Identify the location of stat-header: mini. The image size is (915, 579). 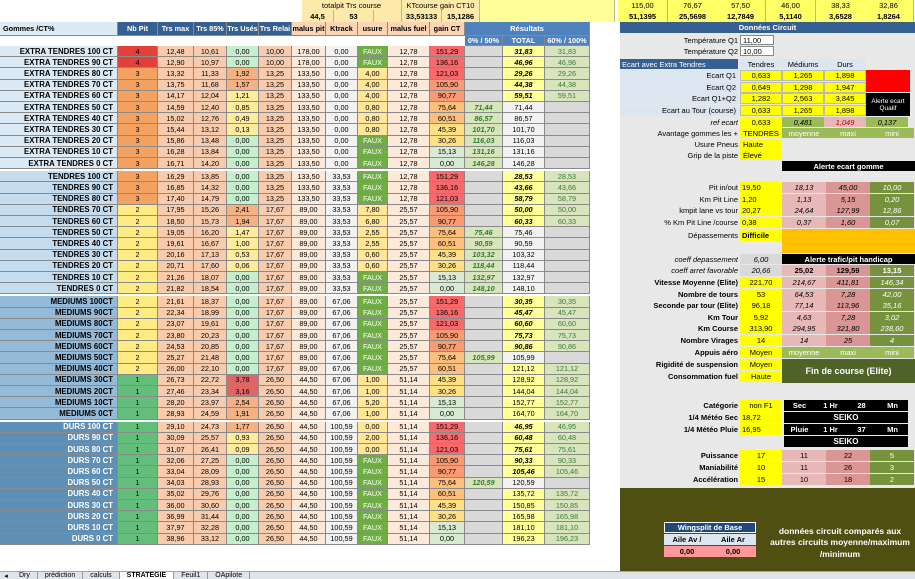
(892, 352).